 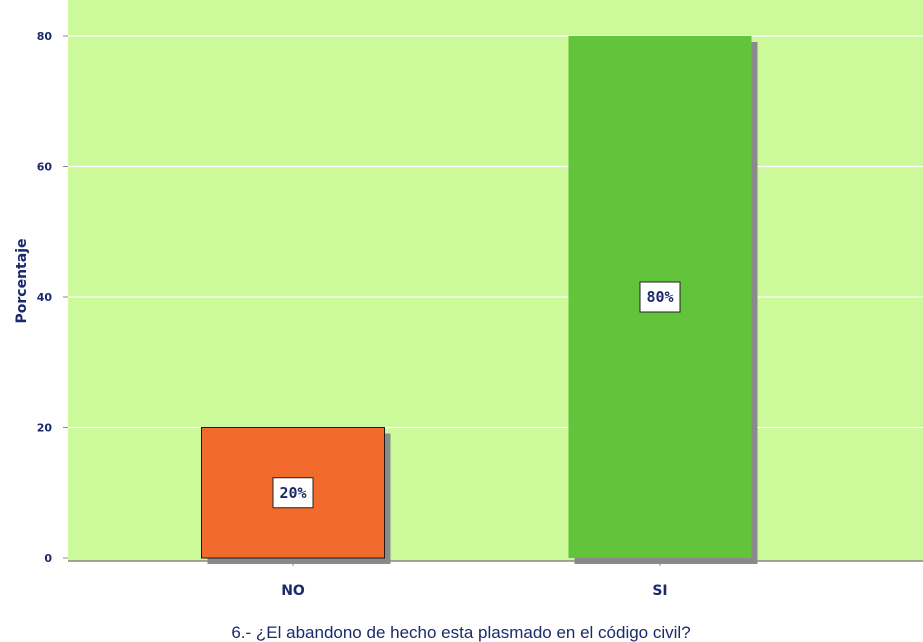 I want to click on y-axis-ticks: 0 20 40 60 80, so click(x=52, y=297).